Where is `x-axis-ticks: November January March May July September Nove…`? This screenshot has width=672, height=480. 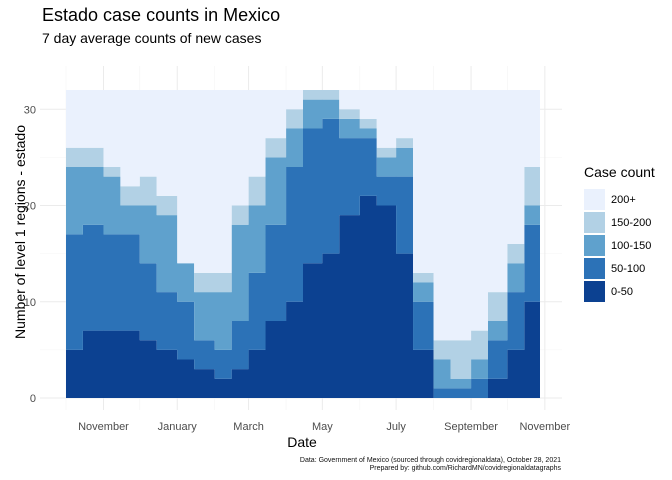 x-axis-ticks: November January March May July September Nove… is located at coordinates (324, 427).